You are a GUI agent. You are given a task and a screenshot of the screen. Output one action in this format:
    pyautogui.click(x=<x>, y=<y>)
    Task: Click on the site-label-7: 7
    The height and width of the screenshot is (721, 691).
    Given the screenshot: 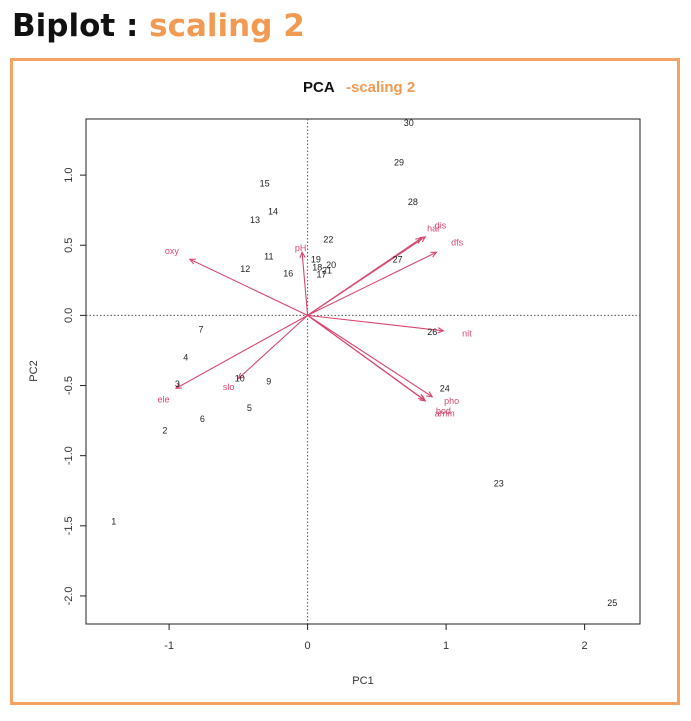 What is the action you would take?
    pyautogui.click(x=200, y=329)
    